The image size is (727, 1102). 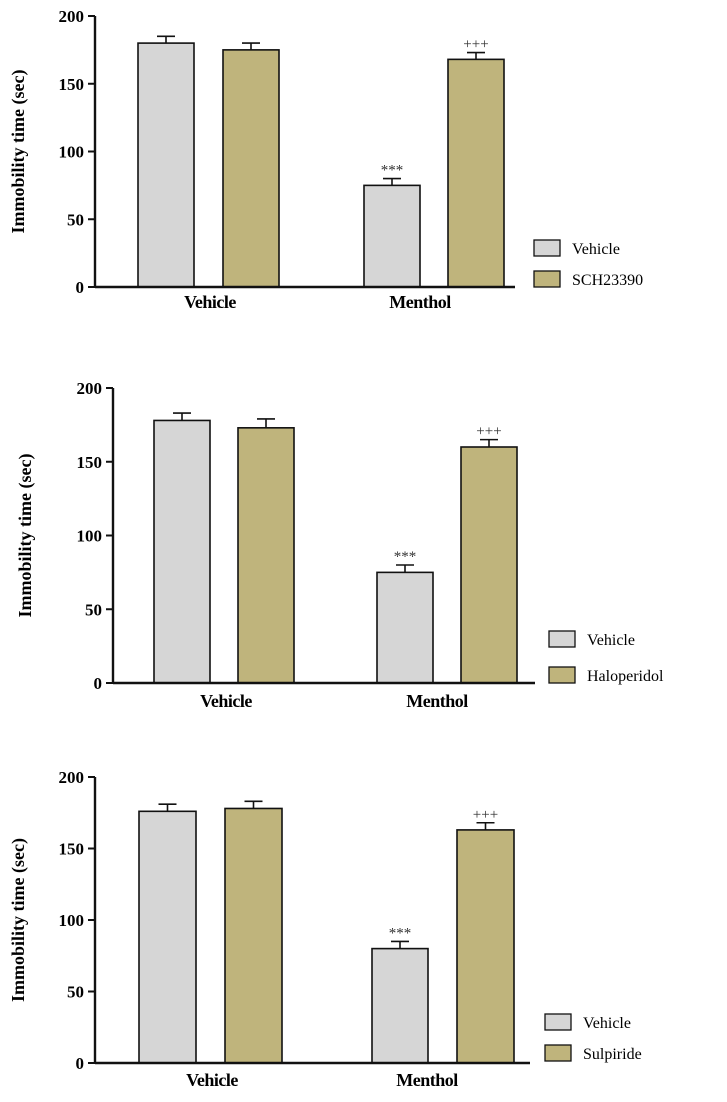 What do you see at coordinates (251, 168) in the screenshot?
I see `bar-sch23390-vehicle` at bounding box center [251, 168].